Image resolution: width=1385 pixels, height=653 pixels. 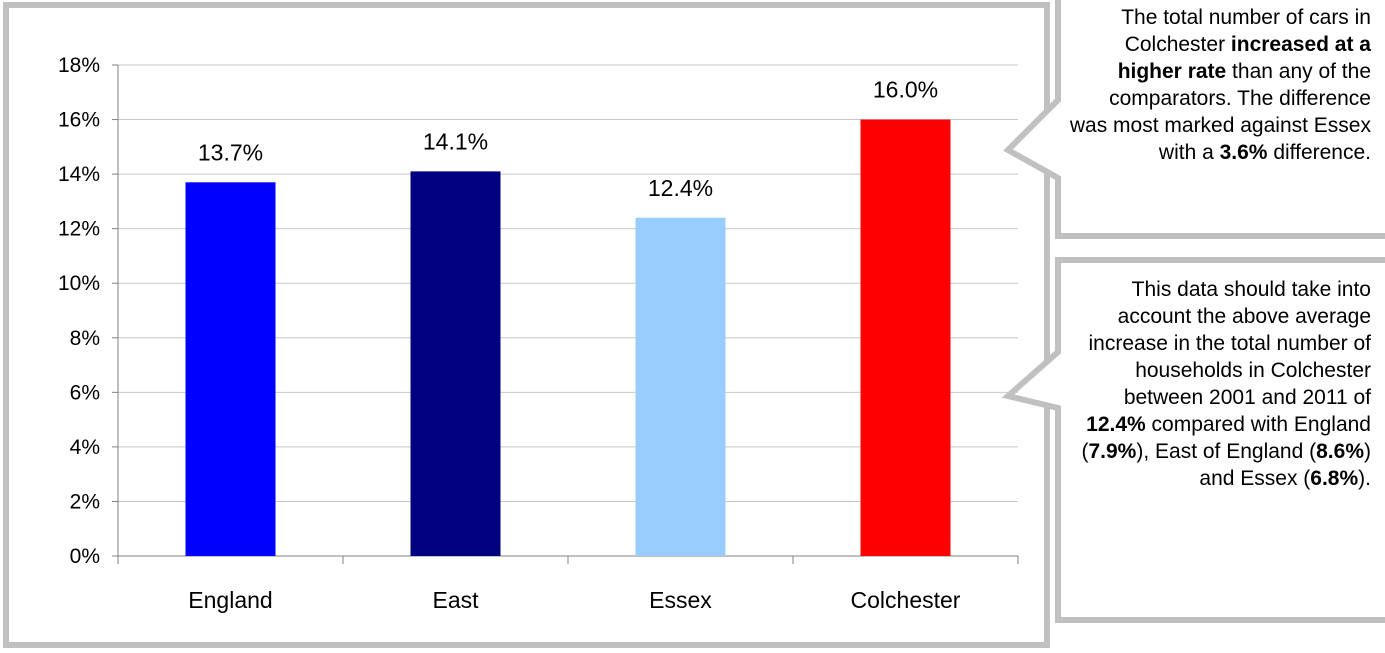 I want to click on callout-text-run: )., so click(x=1364, y=478).